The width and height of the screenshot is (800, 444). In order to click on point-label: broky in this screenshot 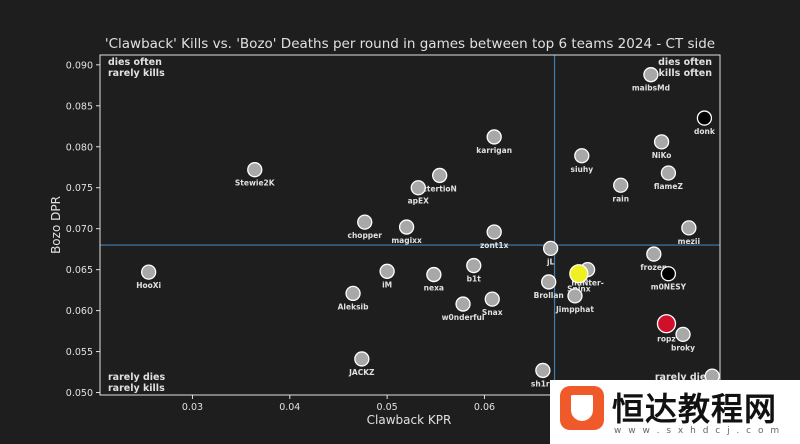, I will do `click(683, 347)`.